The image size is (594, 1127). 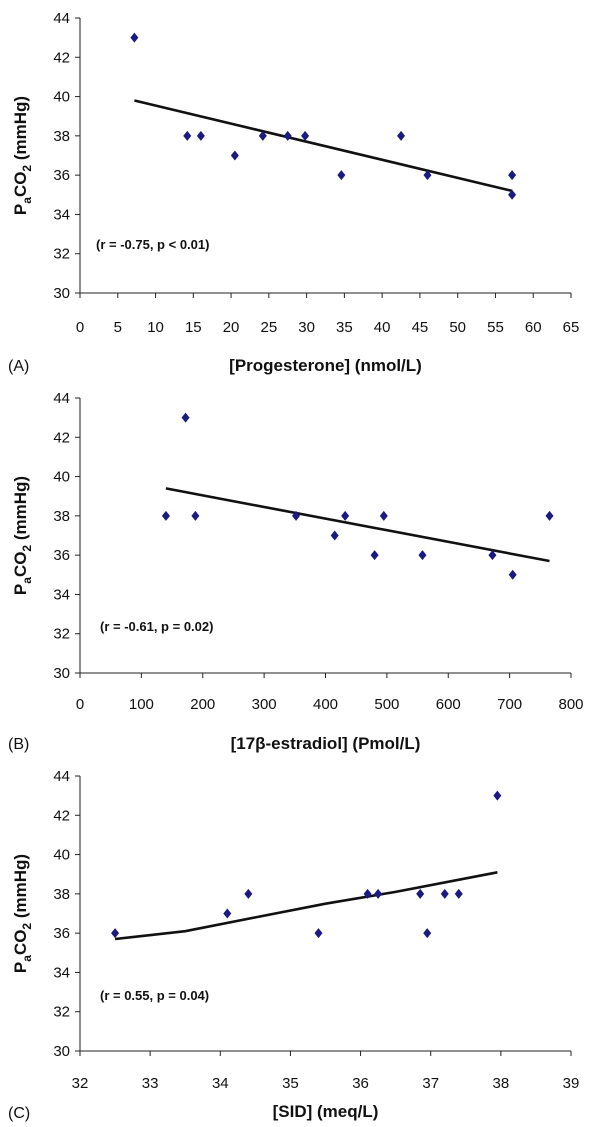 What do you see at coordinates (61, 1012) in the screenshot?
I see `chart-3-y-tick-label: 32` at bounding box center [61, 1012].